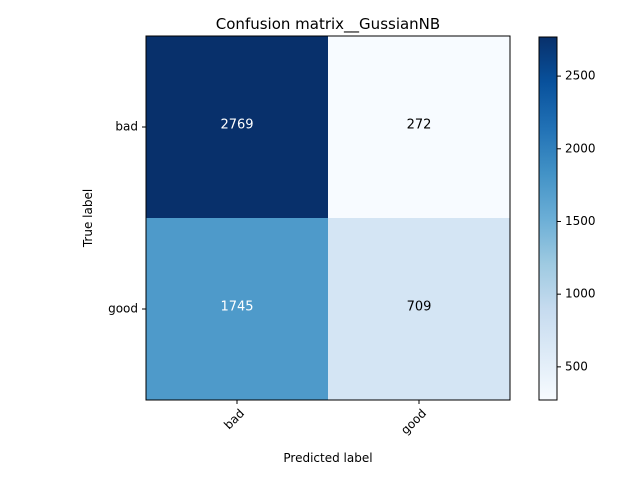  I want to click on cell-value-label: 2769, so click(236, 125).